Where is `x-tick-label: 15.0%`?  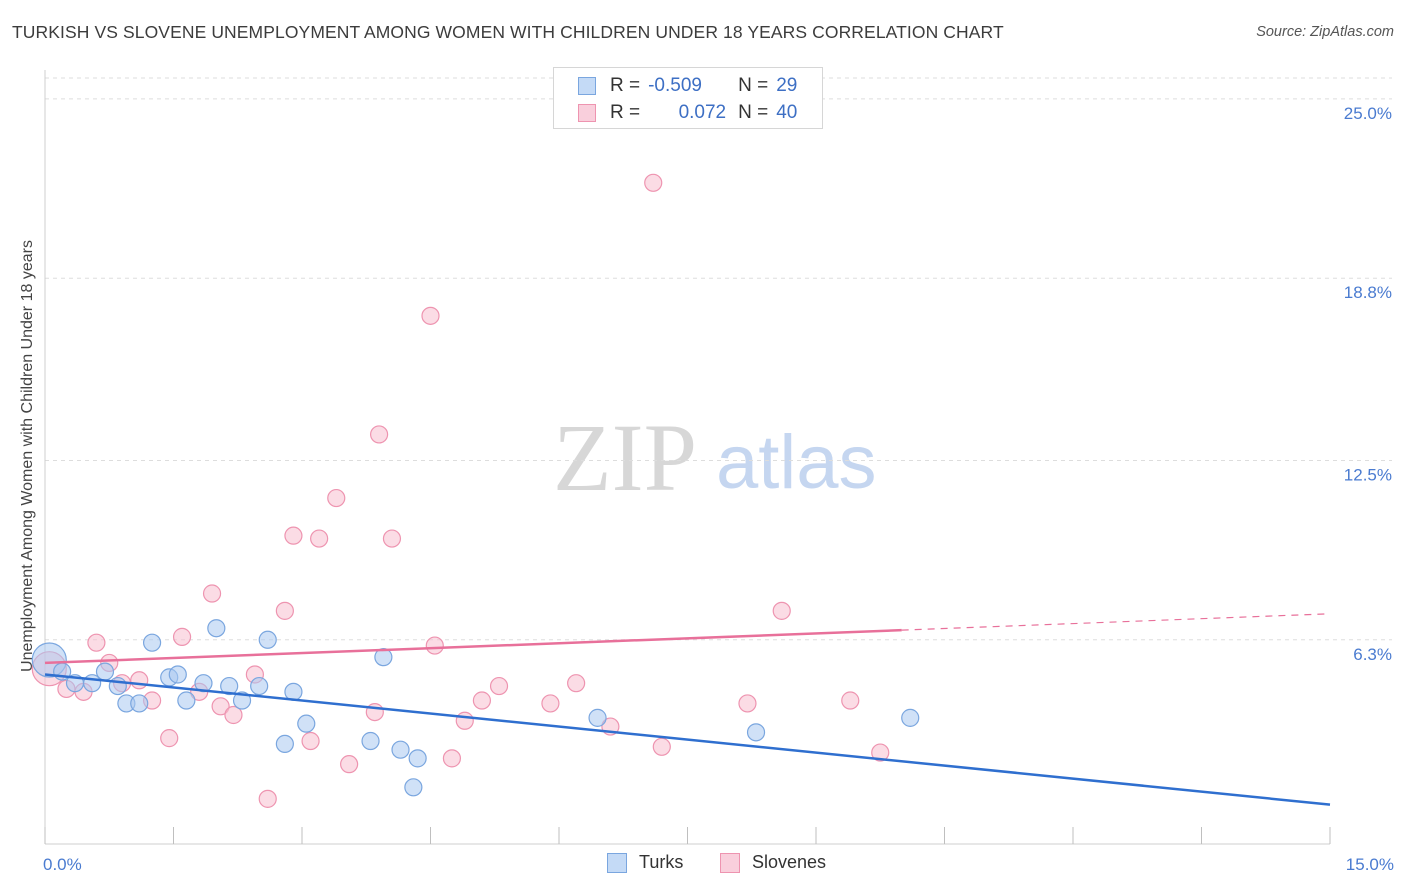
x-tick-label: 15.0% is located at coordinates (1370, 864).